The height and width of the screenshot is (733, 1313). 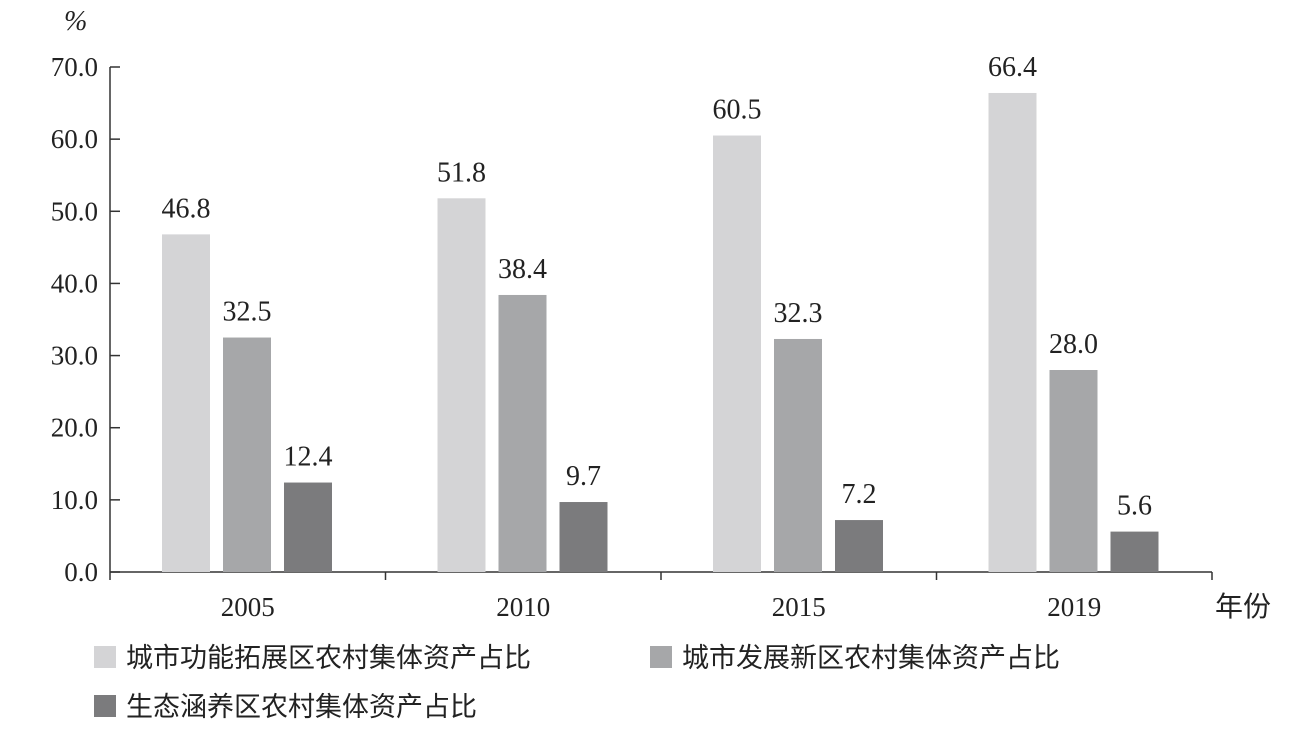 What do you see at coordinates (871, 658) in the screenshot?
I see `legend-label: 城市发展新区农村集体资产占比` at bounding box center [871, 658].